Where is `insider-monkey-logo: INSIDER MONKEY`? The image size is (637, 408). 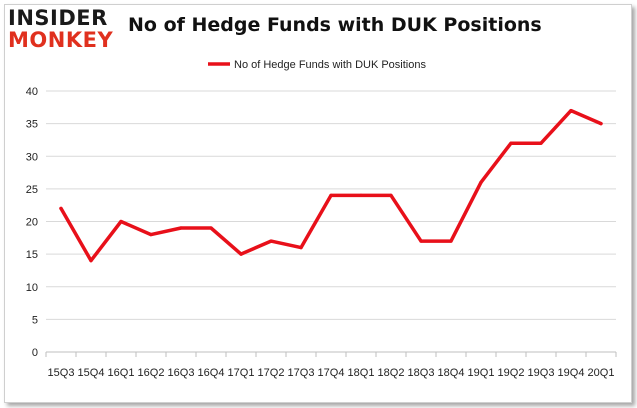
insider-monkey-logo: INSIDER MONKEY is located at coordinates (64, 31).